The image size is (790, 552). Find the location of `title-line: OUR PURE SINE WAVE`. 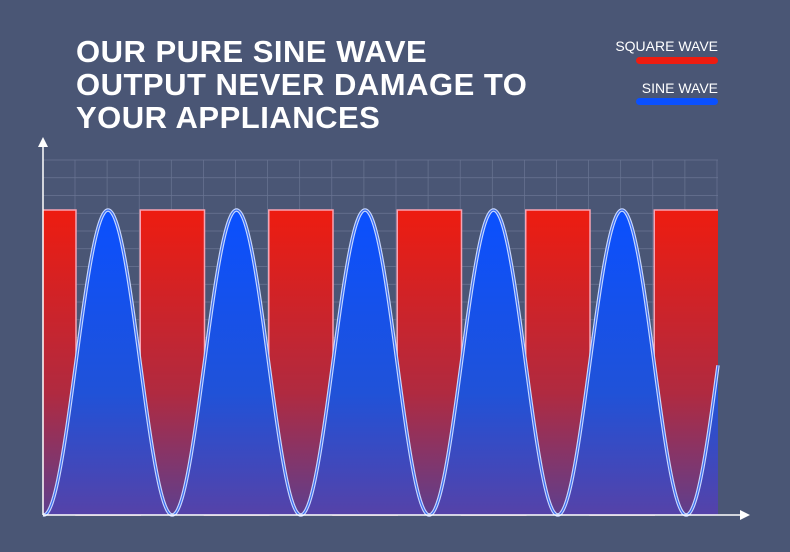

title-line: OUR PURE SINE WAVE is located at coordinates (251, 51).